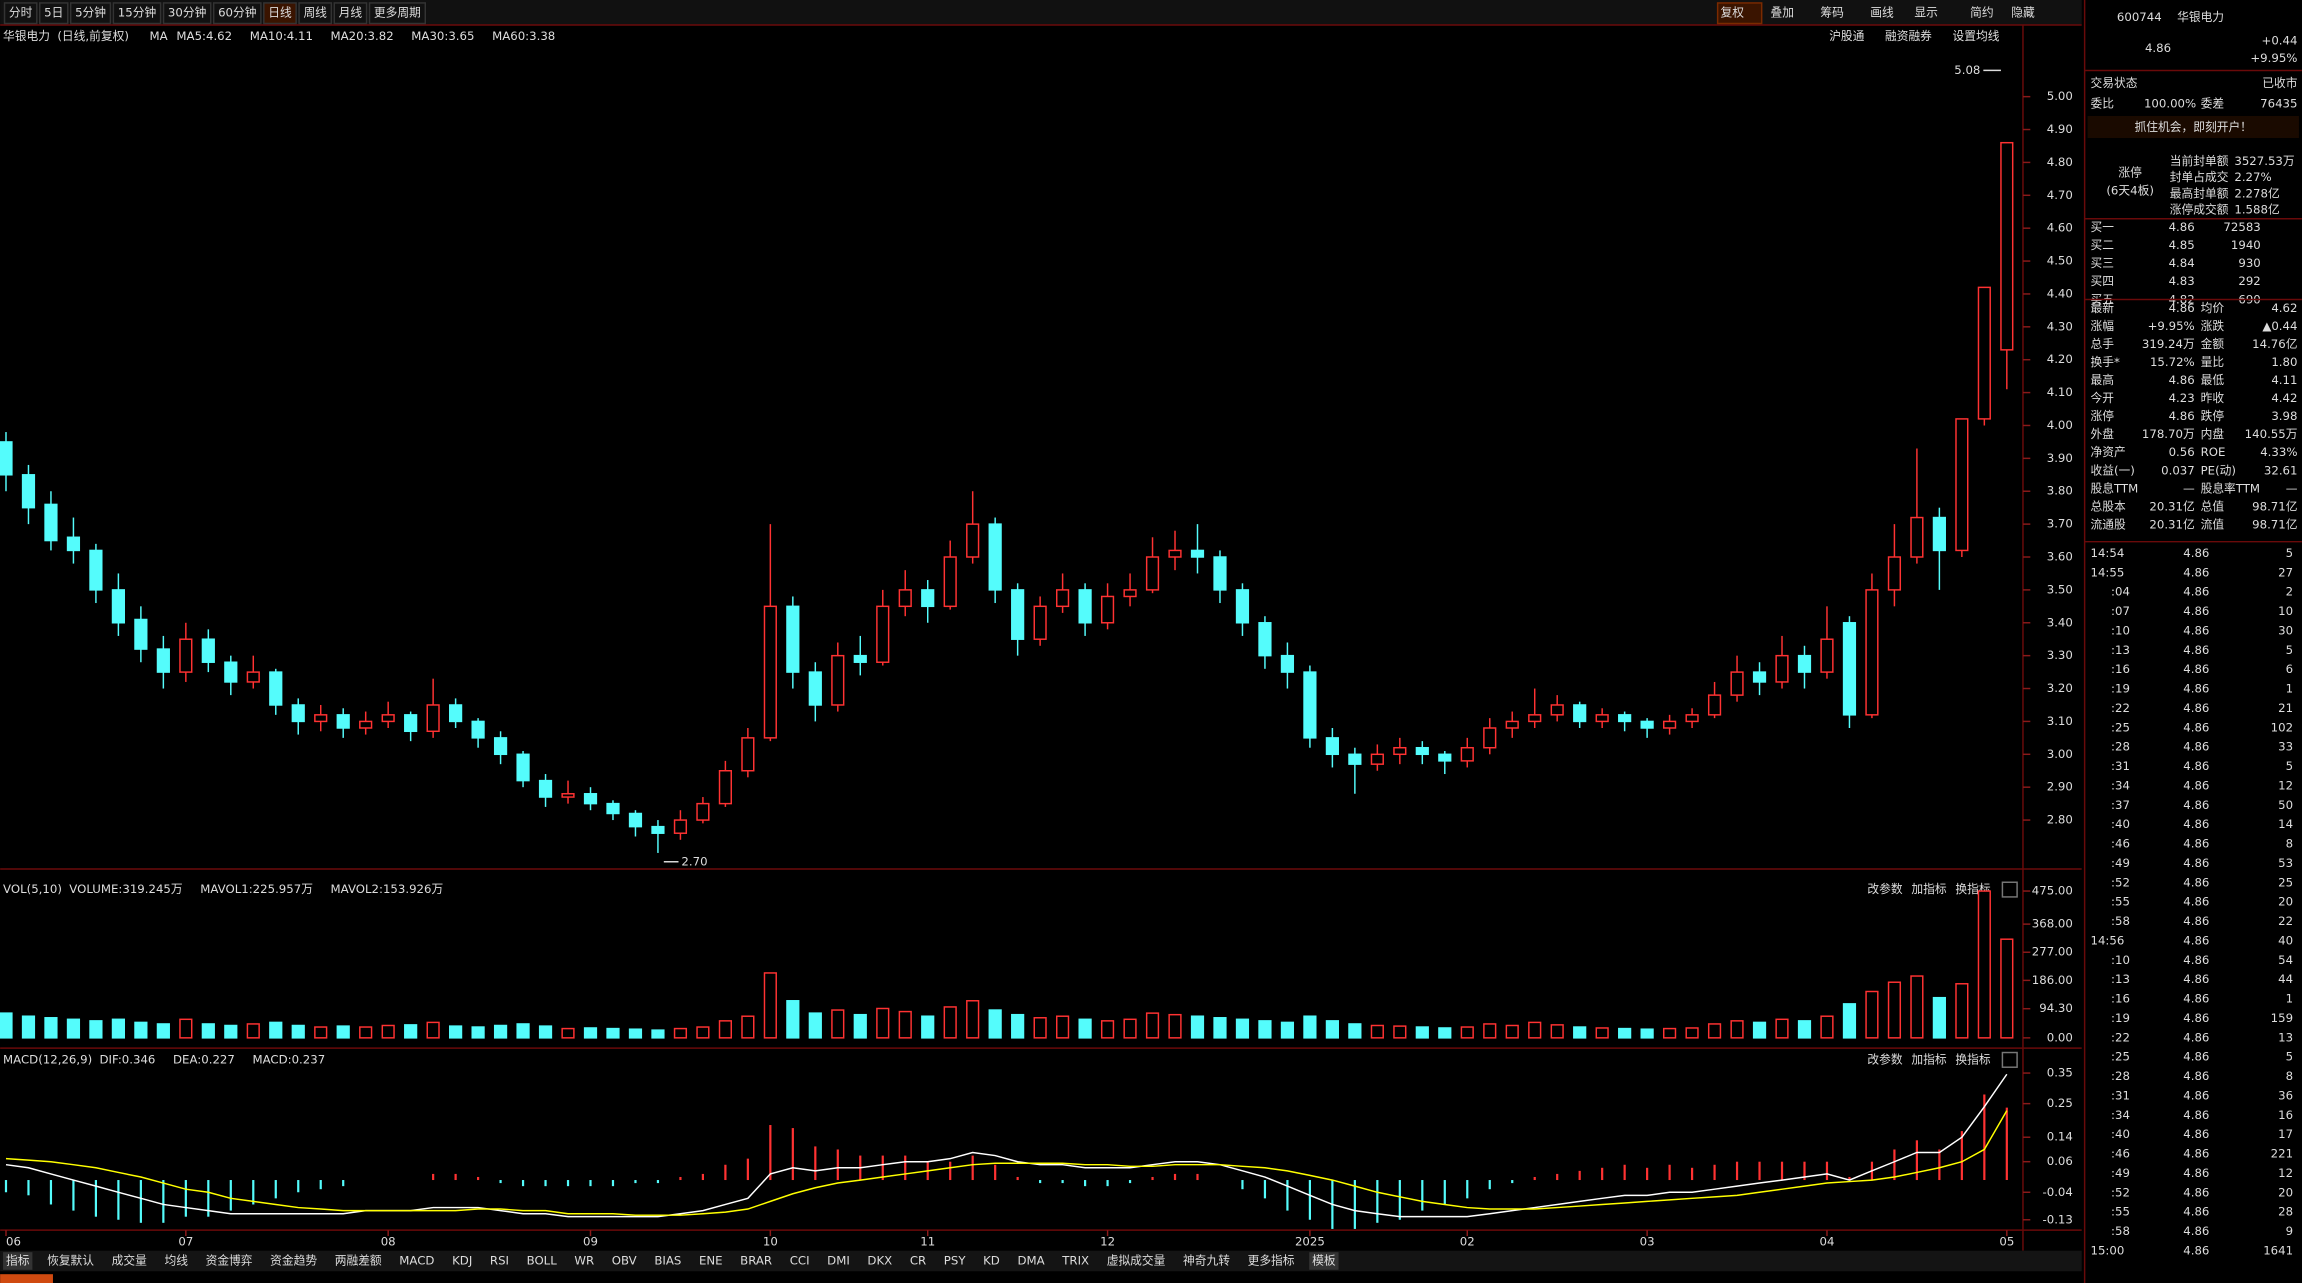  I want to click on indicator-tab: KDJ, so click(462, 1260).